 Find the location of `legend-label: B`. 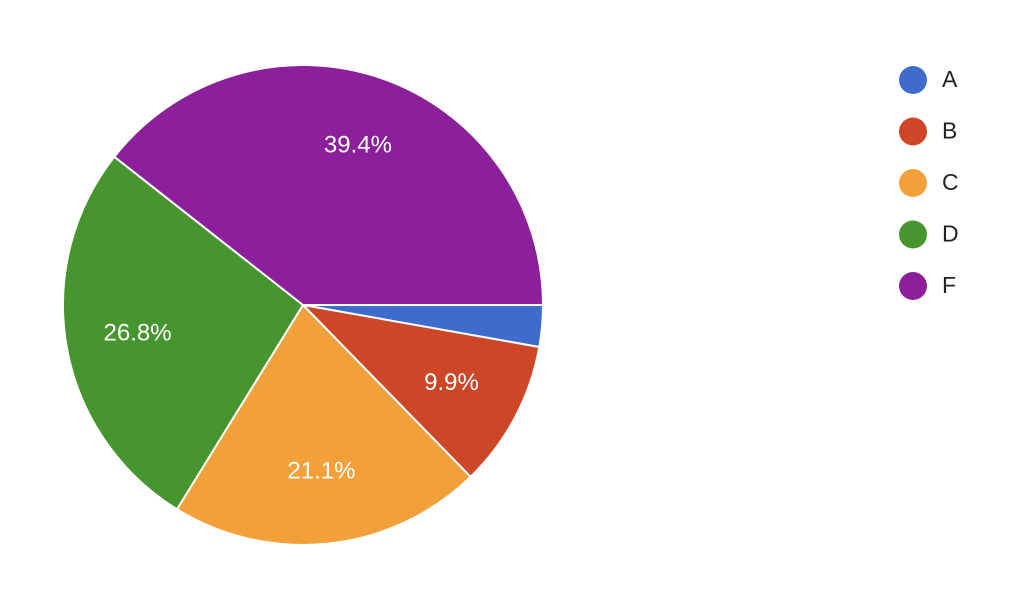

legend-label: B is located at coordinates (949, 131).